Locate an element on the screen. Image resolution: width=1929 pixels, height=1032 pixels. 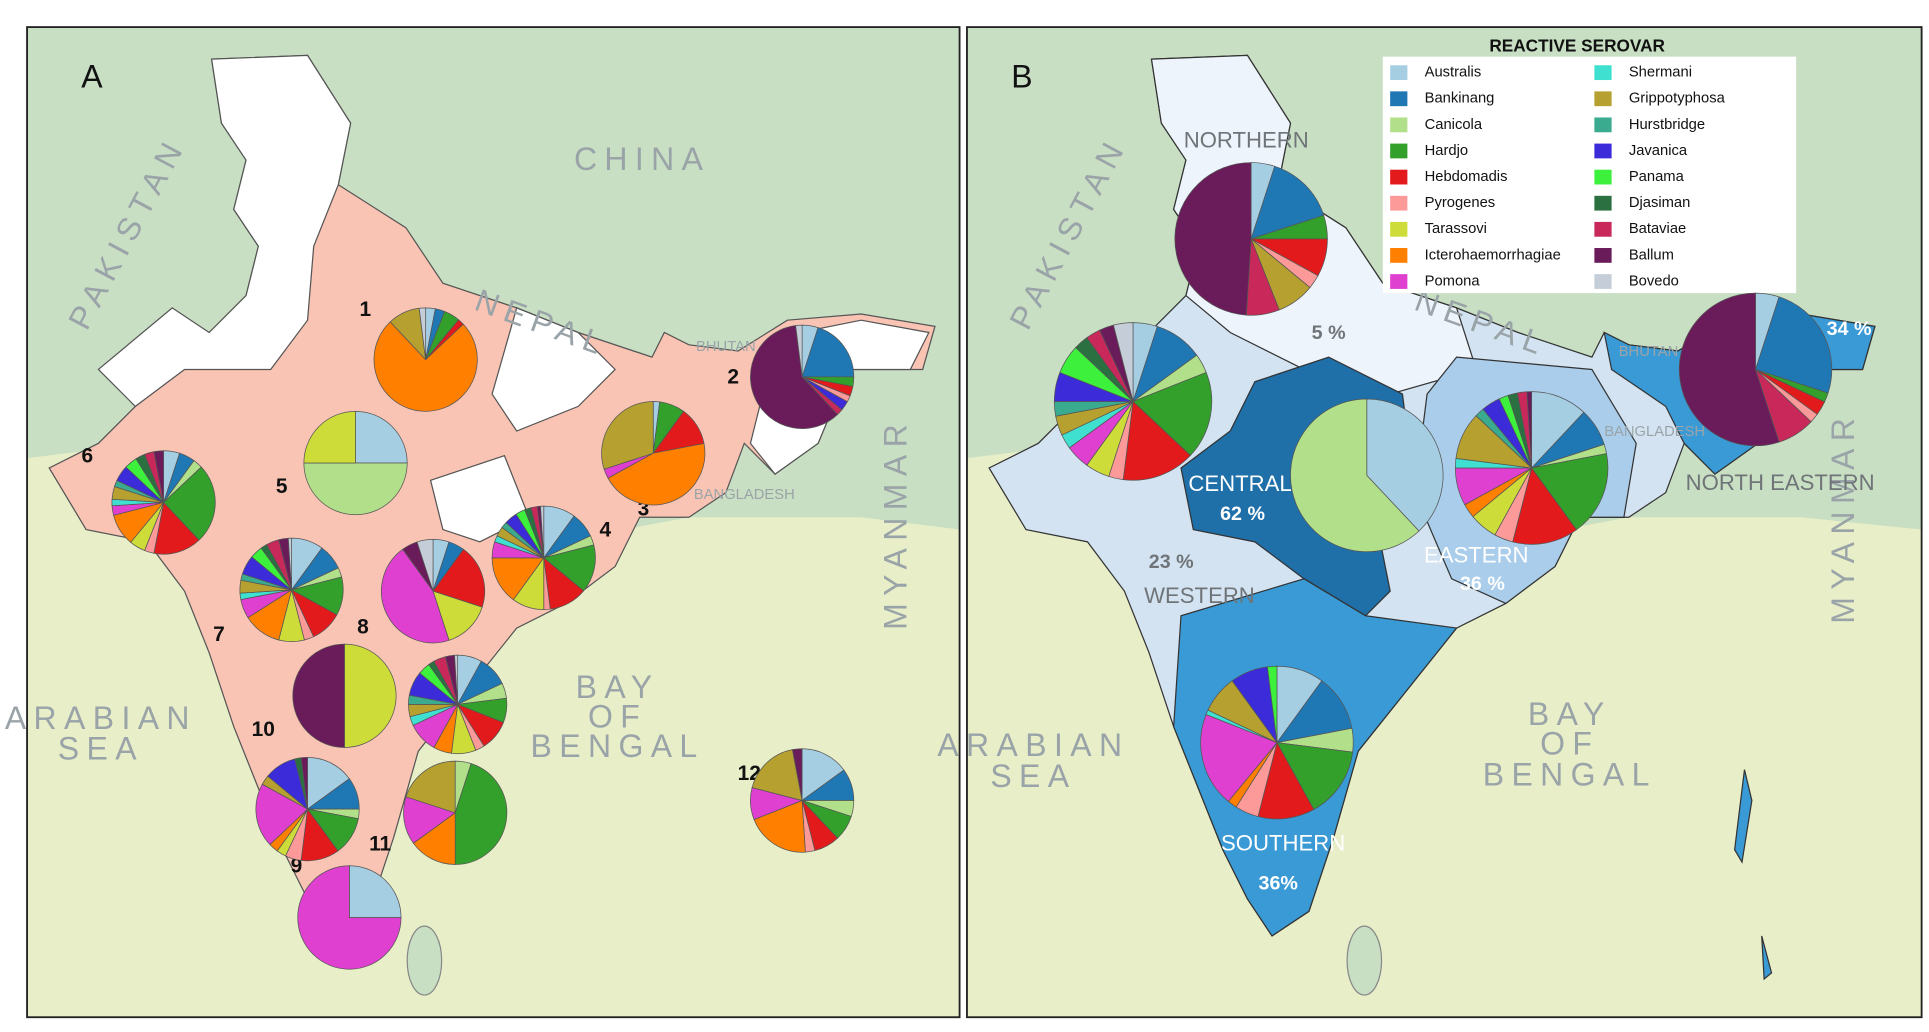
region-name: CENTRAL is located at coordinates (1239, 483).